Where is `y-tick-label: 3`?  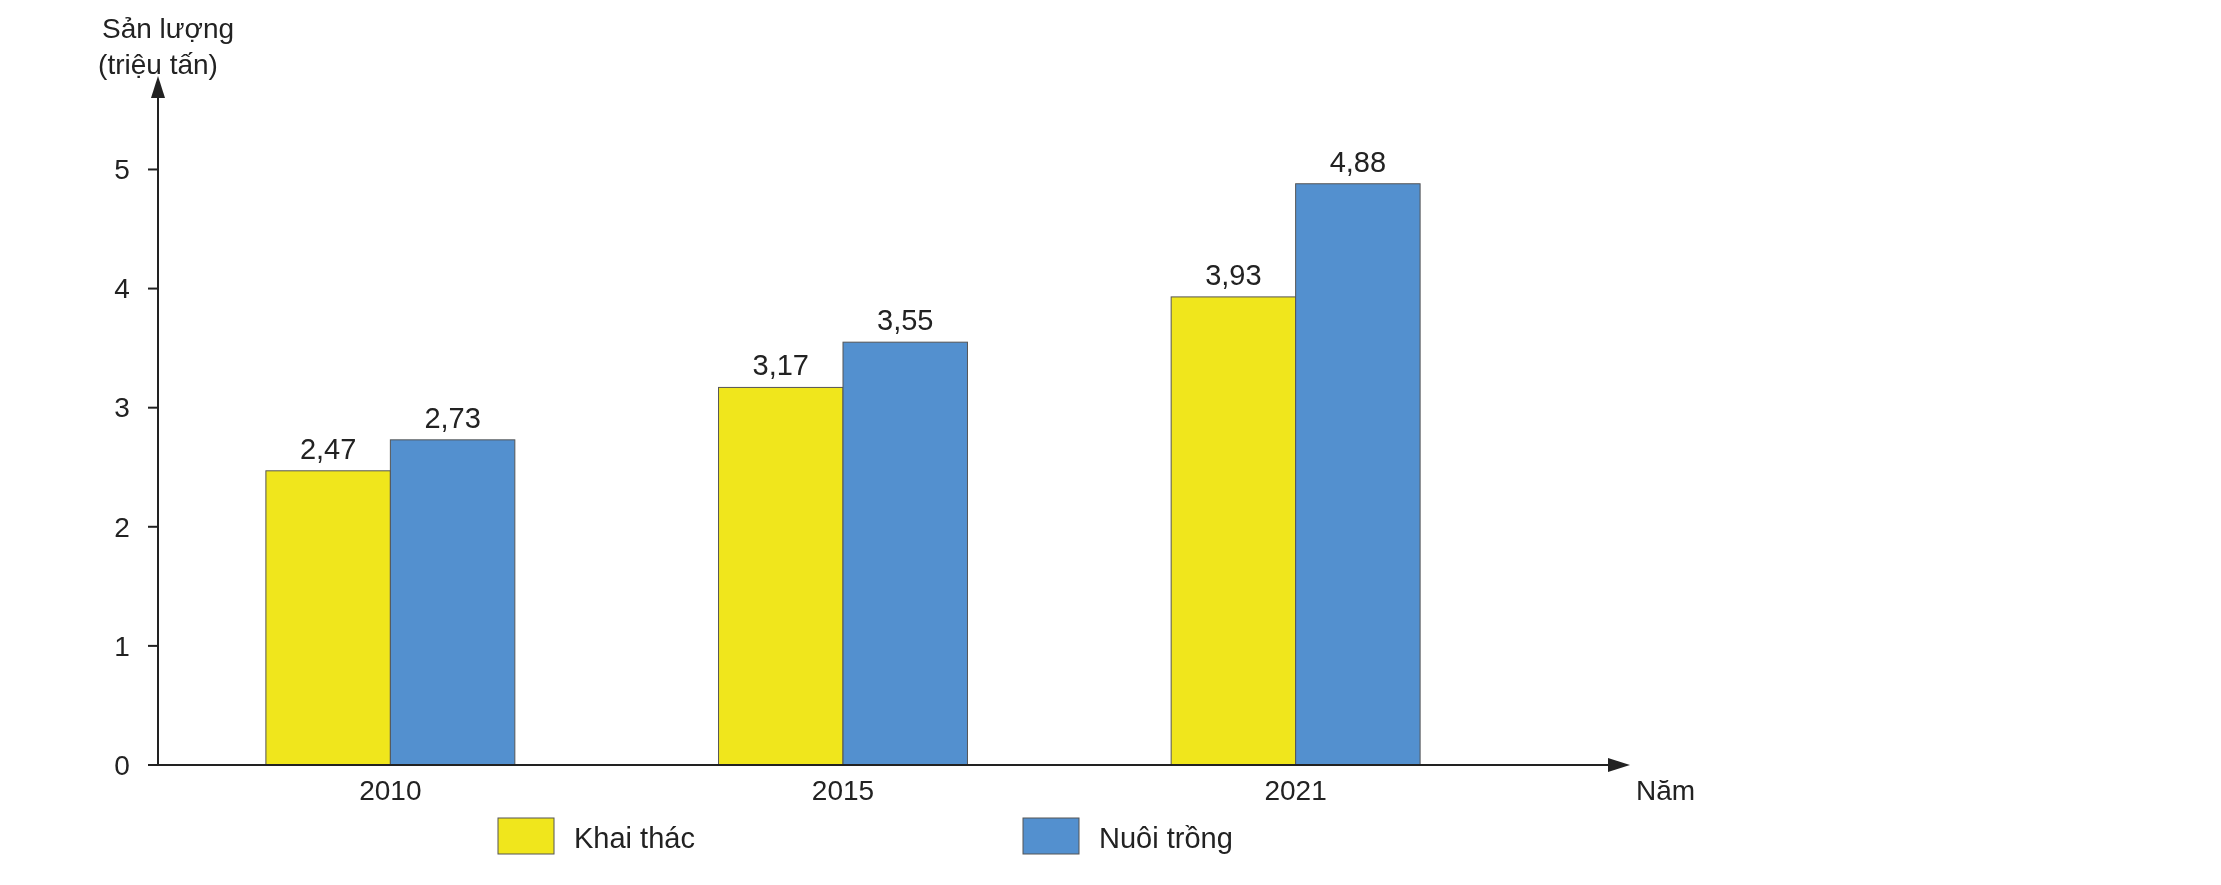 y-tick-label: 3 is located at coordinates (122, 408).